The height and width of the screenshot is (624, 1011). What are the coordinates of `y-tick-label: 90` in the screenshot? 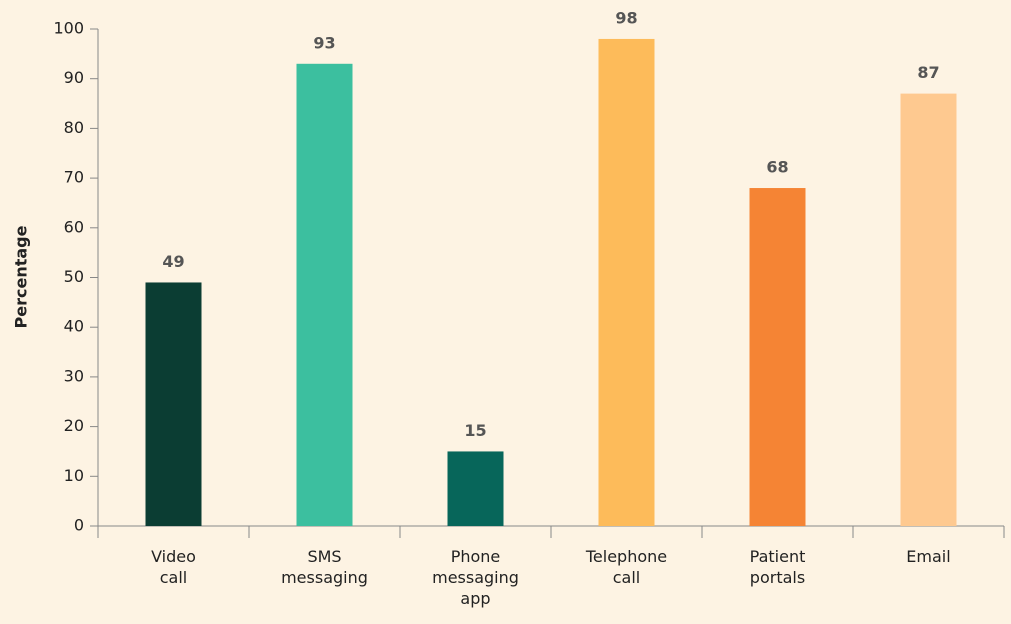 It's located at (74, 77).